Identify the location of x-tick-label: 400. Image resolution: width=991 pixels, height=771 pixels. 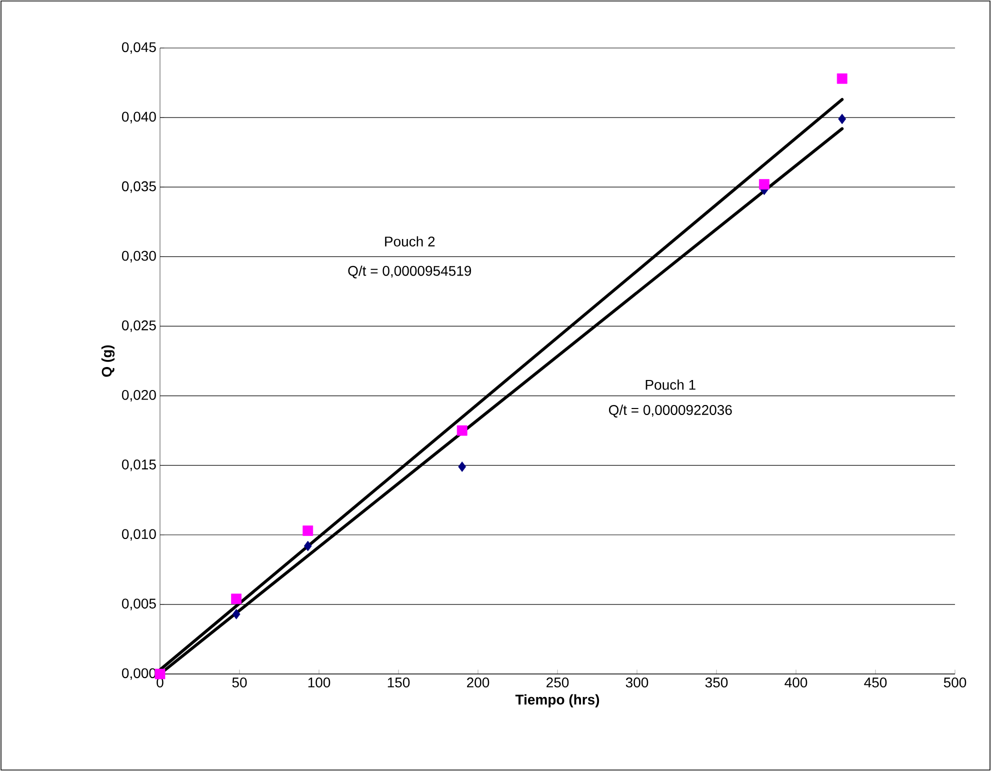
(796, 683).